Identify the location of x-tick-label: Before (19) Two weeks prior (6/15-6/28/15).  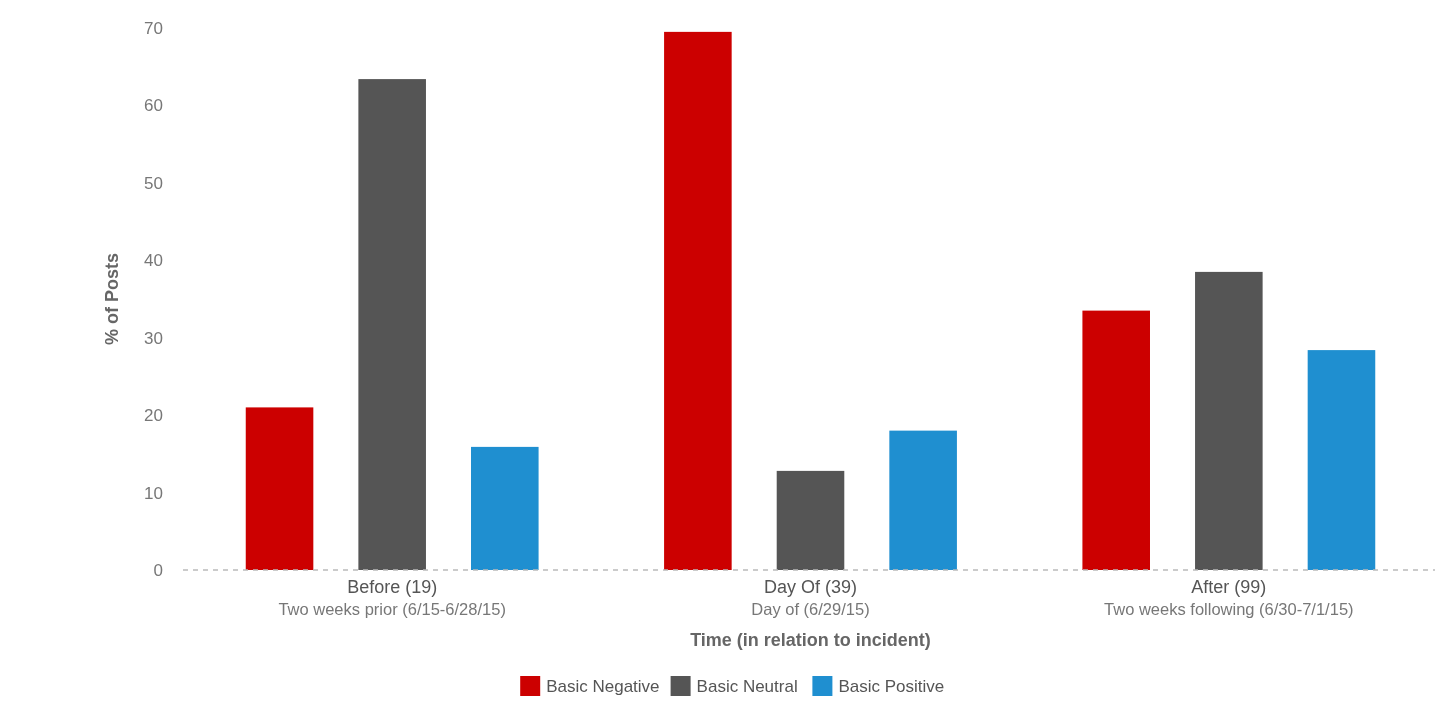
(392, 597).